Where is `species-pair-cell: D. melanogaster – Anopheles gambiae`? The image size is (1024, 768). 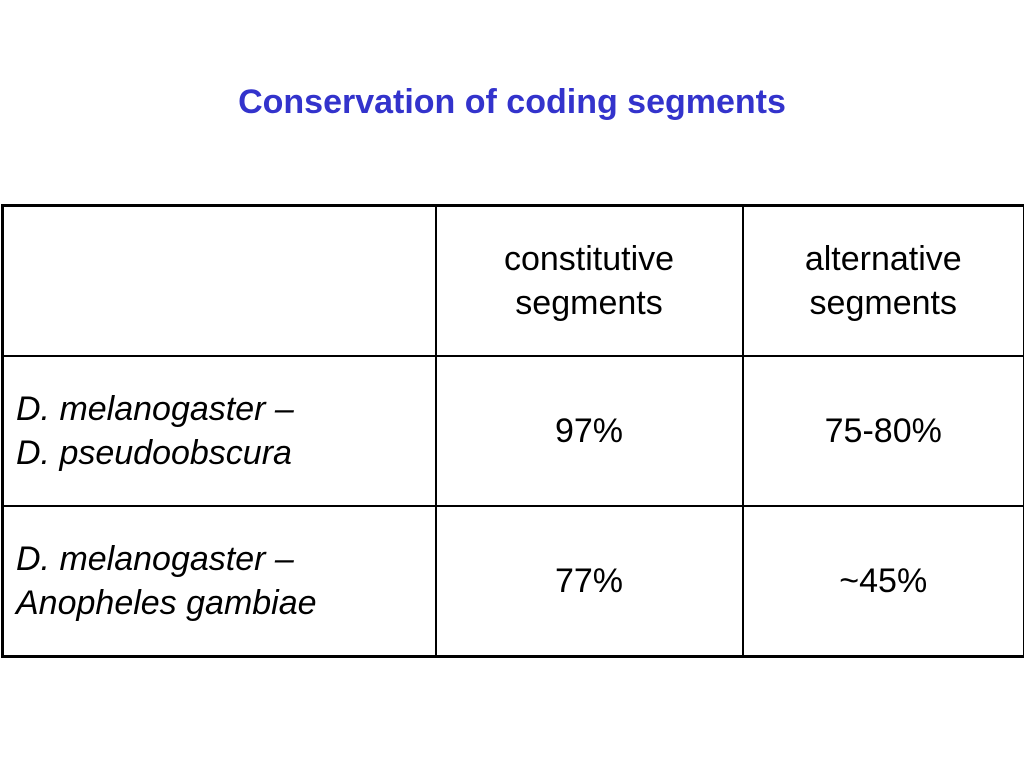
species-pair-cell: D. melanogaster – Anopheles gambiae is located at coordinates (219, 581).